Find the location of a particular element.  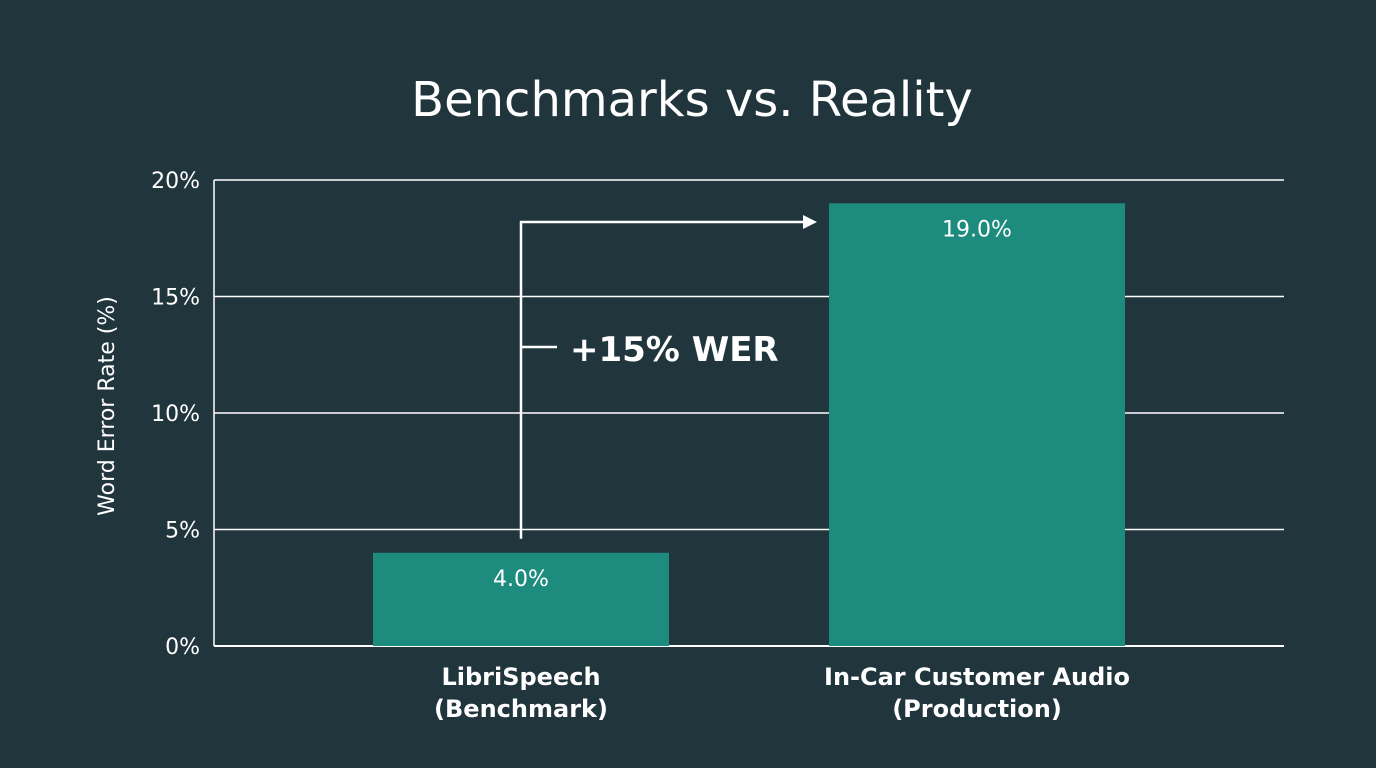

y-tick-label: 15% is located at coordinates (175, 298).